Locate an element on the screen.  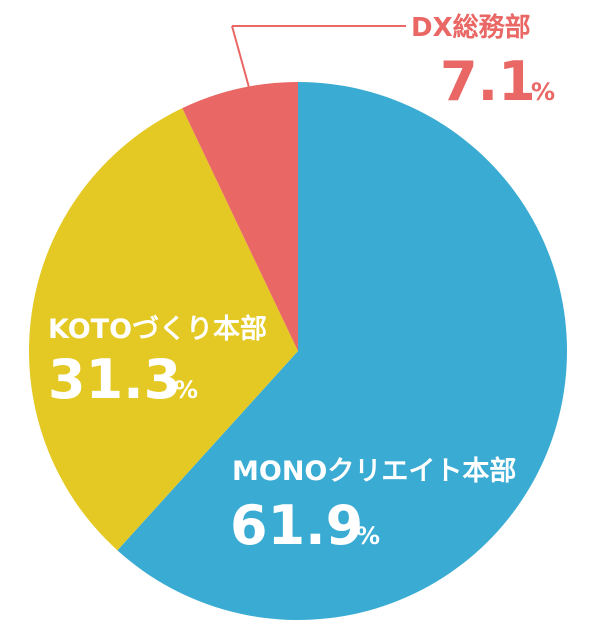
dx-leader-line is located at coordinates (245, 73).